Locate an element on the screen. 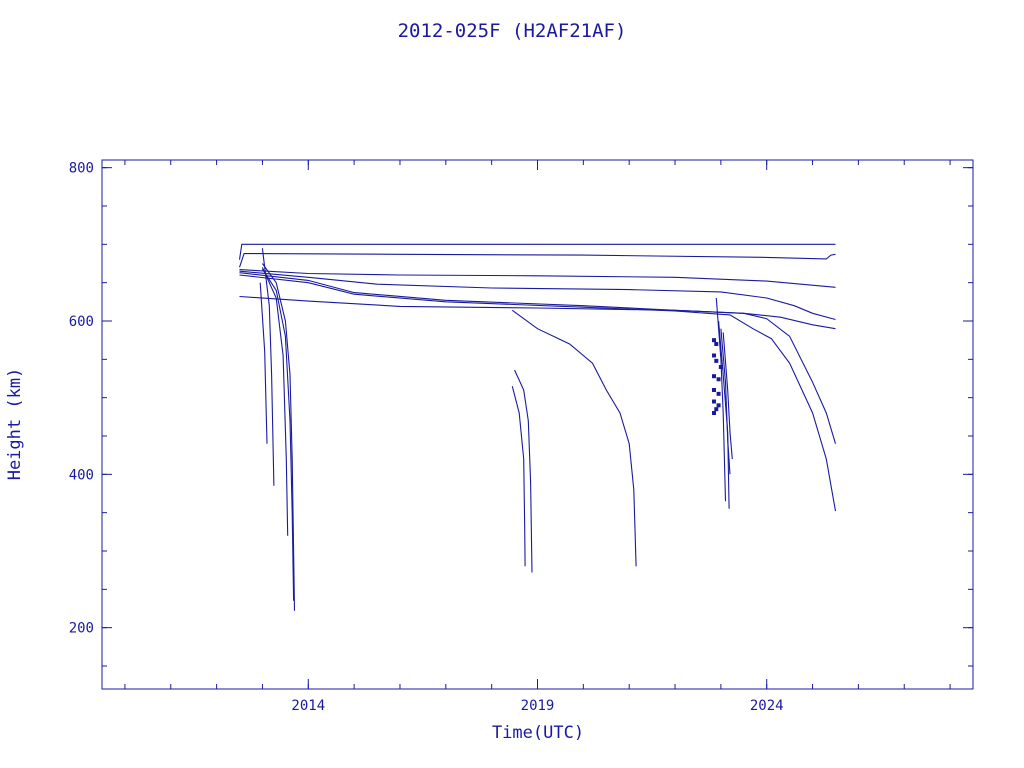  y-tick-label: 400 is located at coordinates (81, 475).